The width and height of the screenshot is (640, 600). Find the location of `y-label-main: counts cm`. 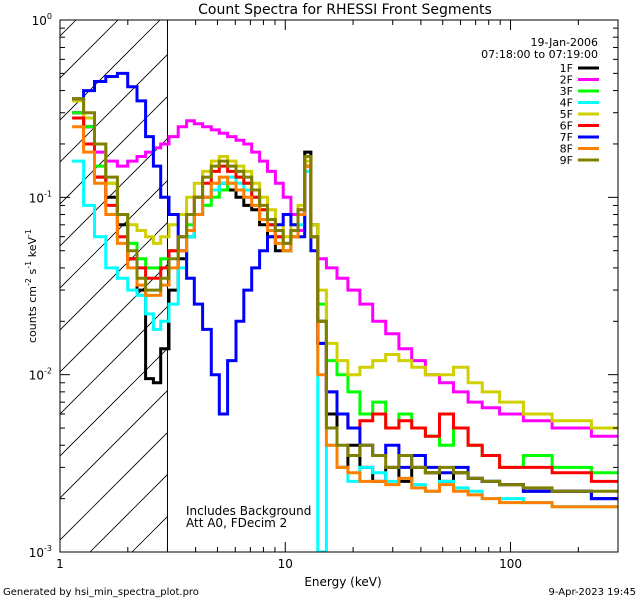

y-label-main: counts cm is located at coordinates (32, 314).